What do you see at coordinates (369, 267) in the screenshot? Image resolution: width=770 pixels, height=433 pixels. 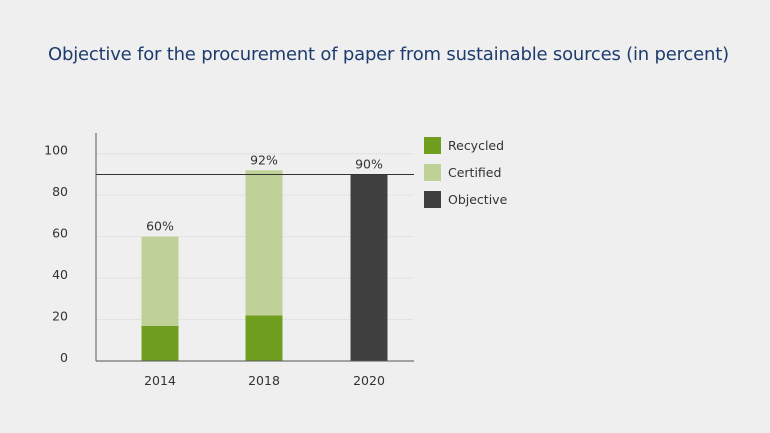 I see `bar-objective-2020` at bounding box center [369, 267].